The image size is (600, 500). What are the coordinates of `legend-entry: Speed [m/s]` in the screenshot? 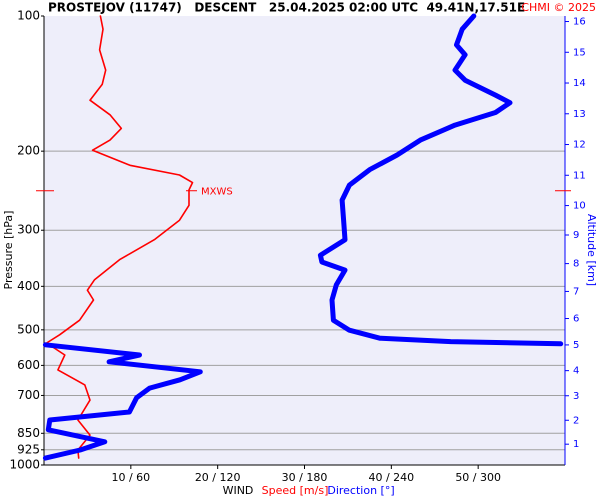 It's located at (295, 490).